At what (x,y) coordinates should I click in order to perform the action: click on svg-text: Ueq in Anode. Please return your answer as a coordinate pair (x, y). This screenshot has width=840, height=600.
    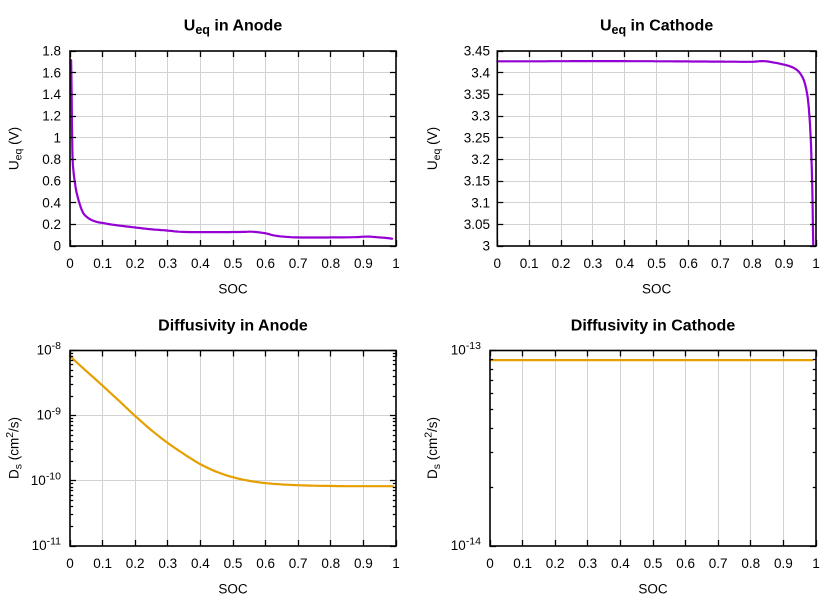
    Looking at the image, I should click on (233, 28).